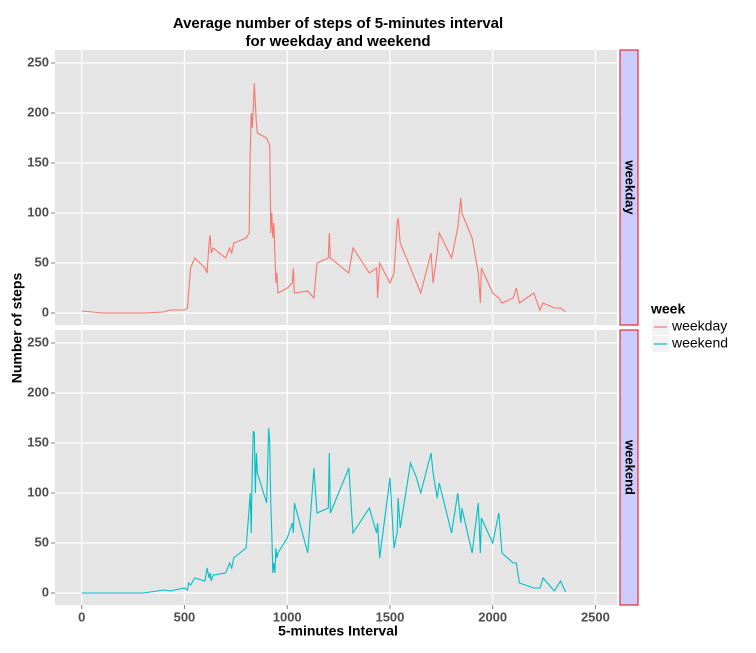 The image size is (756, 653). Describe the element at coordinates (287, 616) in the screenshot. I see `x-tick-label: 1000` at that location.